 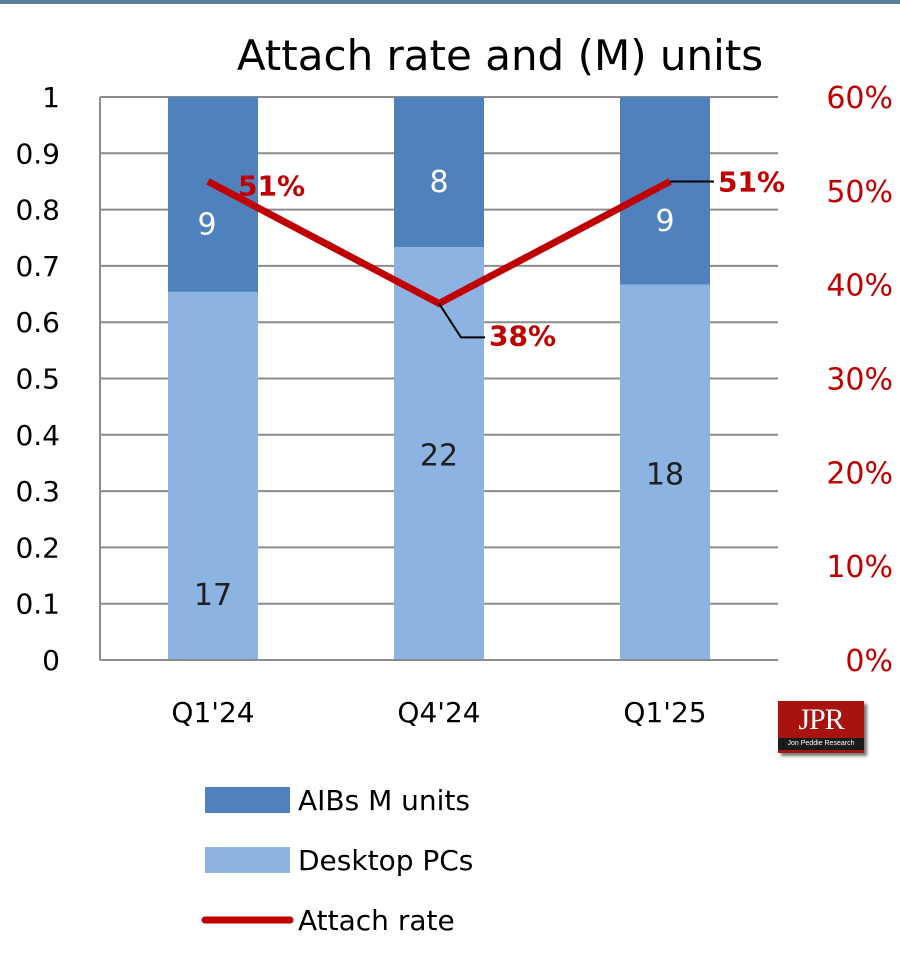 I want to click on legend-label: Desktop PCs, so click(x=385, y=860).